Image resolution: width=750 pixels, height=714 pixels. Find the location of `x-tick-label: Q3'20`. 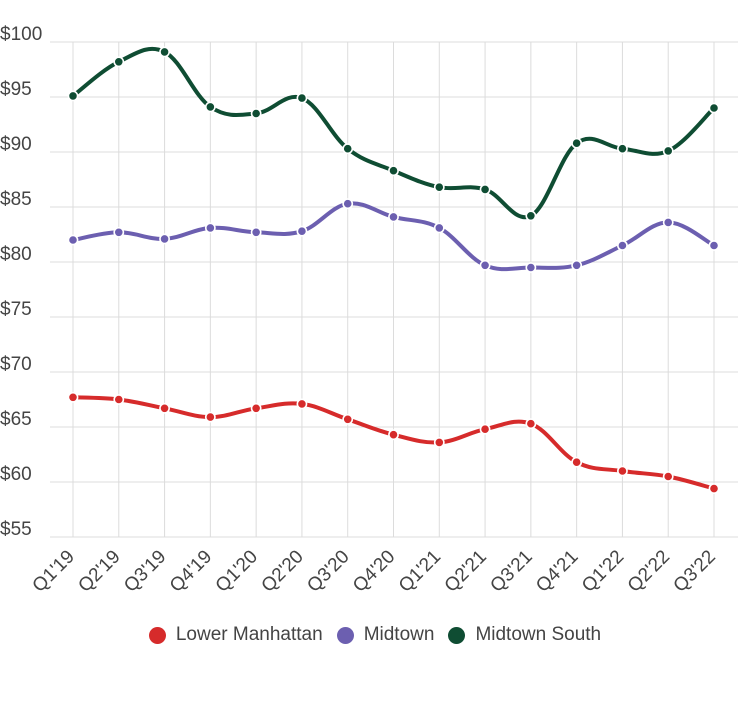

x-tick-label: Q3'20 is located at coordinates (328, 571).